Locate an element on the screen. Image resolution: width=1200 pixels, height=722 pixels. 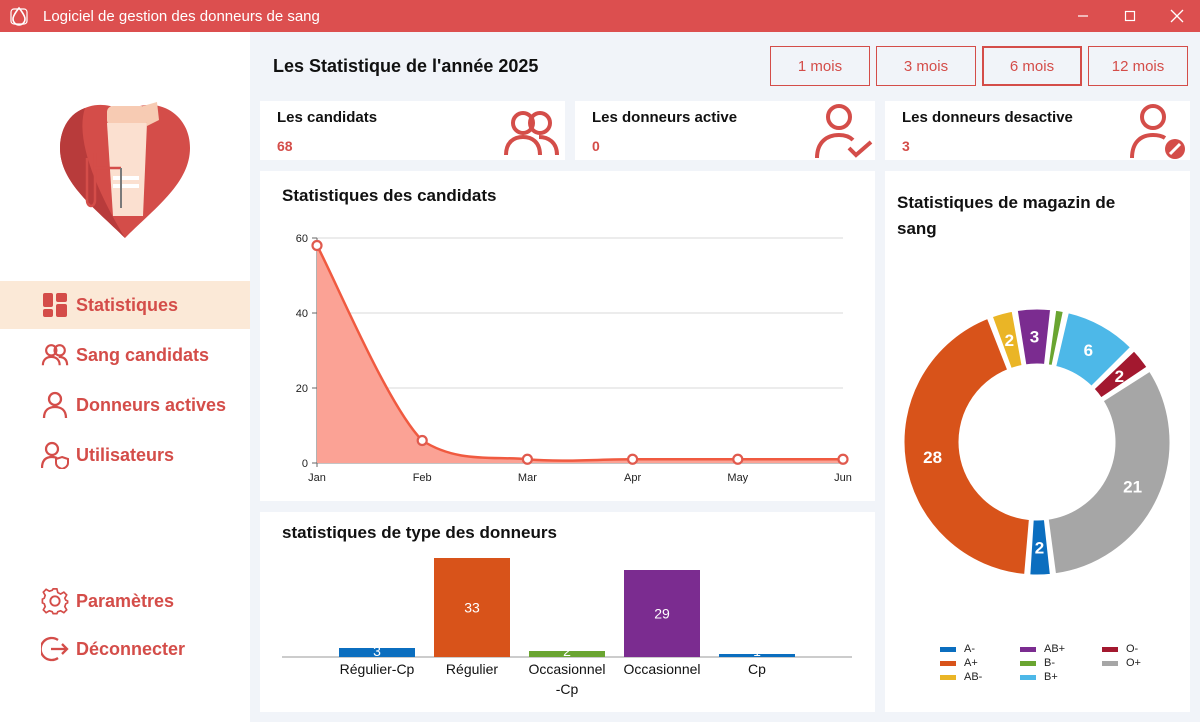
sidebar-item-label: Donneurs actives is located at coordinates (151, 404).